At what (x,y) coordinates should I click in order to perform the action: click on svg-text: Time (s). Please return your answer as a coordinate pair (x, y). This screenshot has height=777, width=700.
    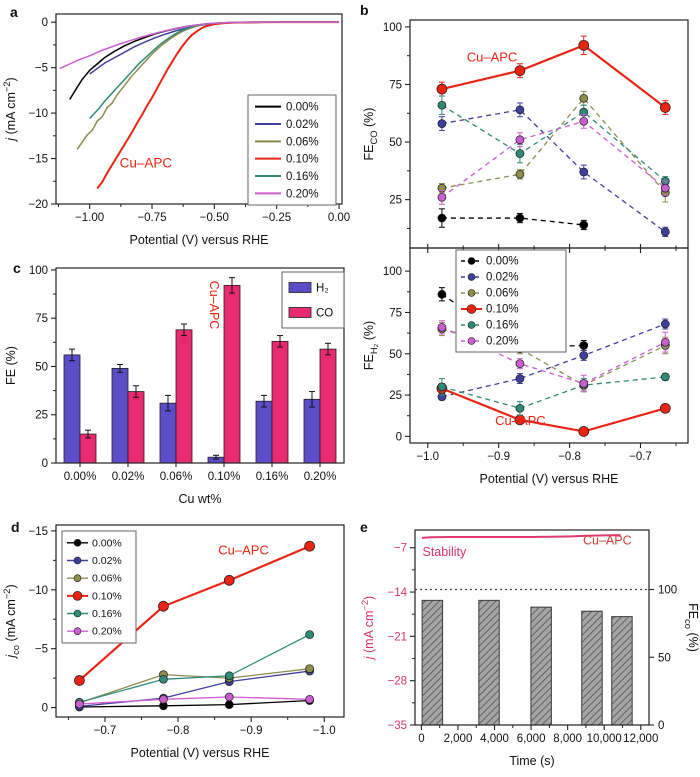
    Looking at the image, I should click on (531, 761).